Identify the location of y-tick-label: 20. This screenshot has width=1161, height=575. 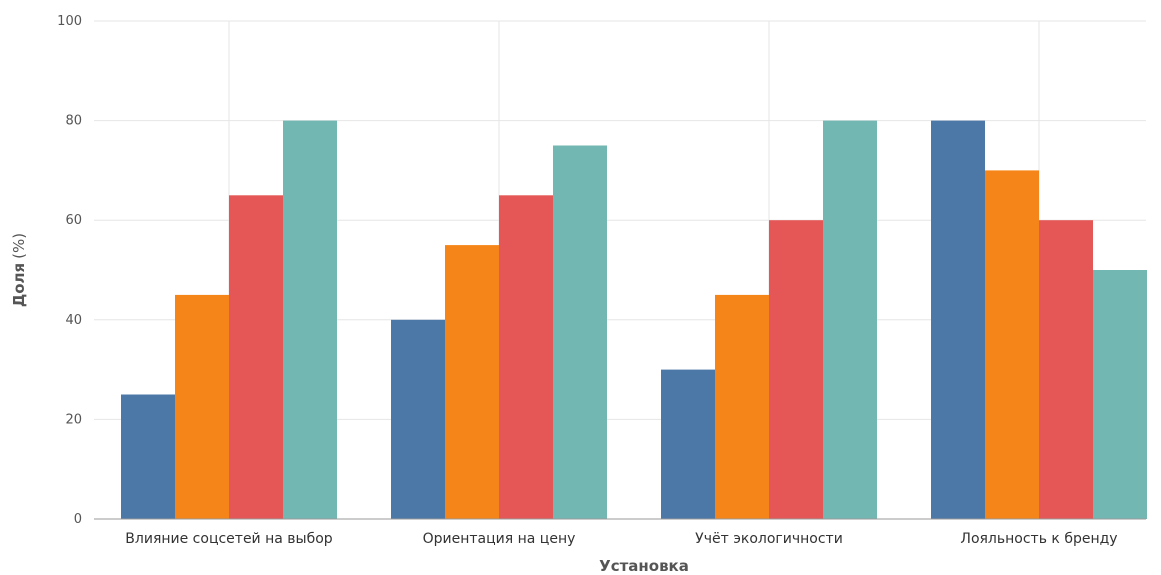
(73, 419).